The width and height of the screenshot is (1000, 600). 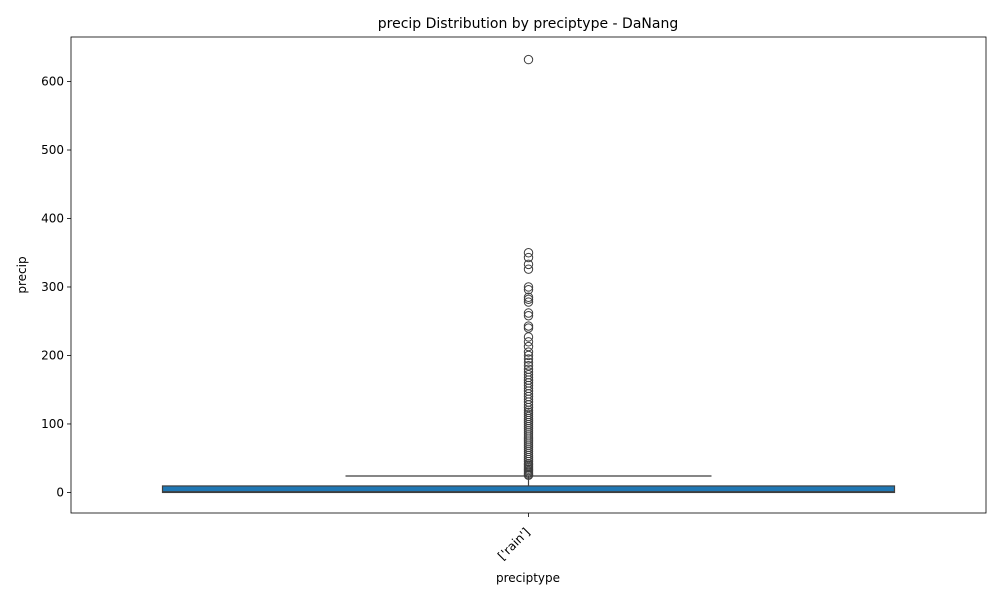 I want to click on y-tick-label: 500, so click(x=52, y=150).